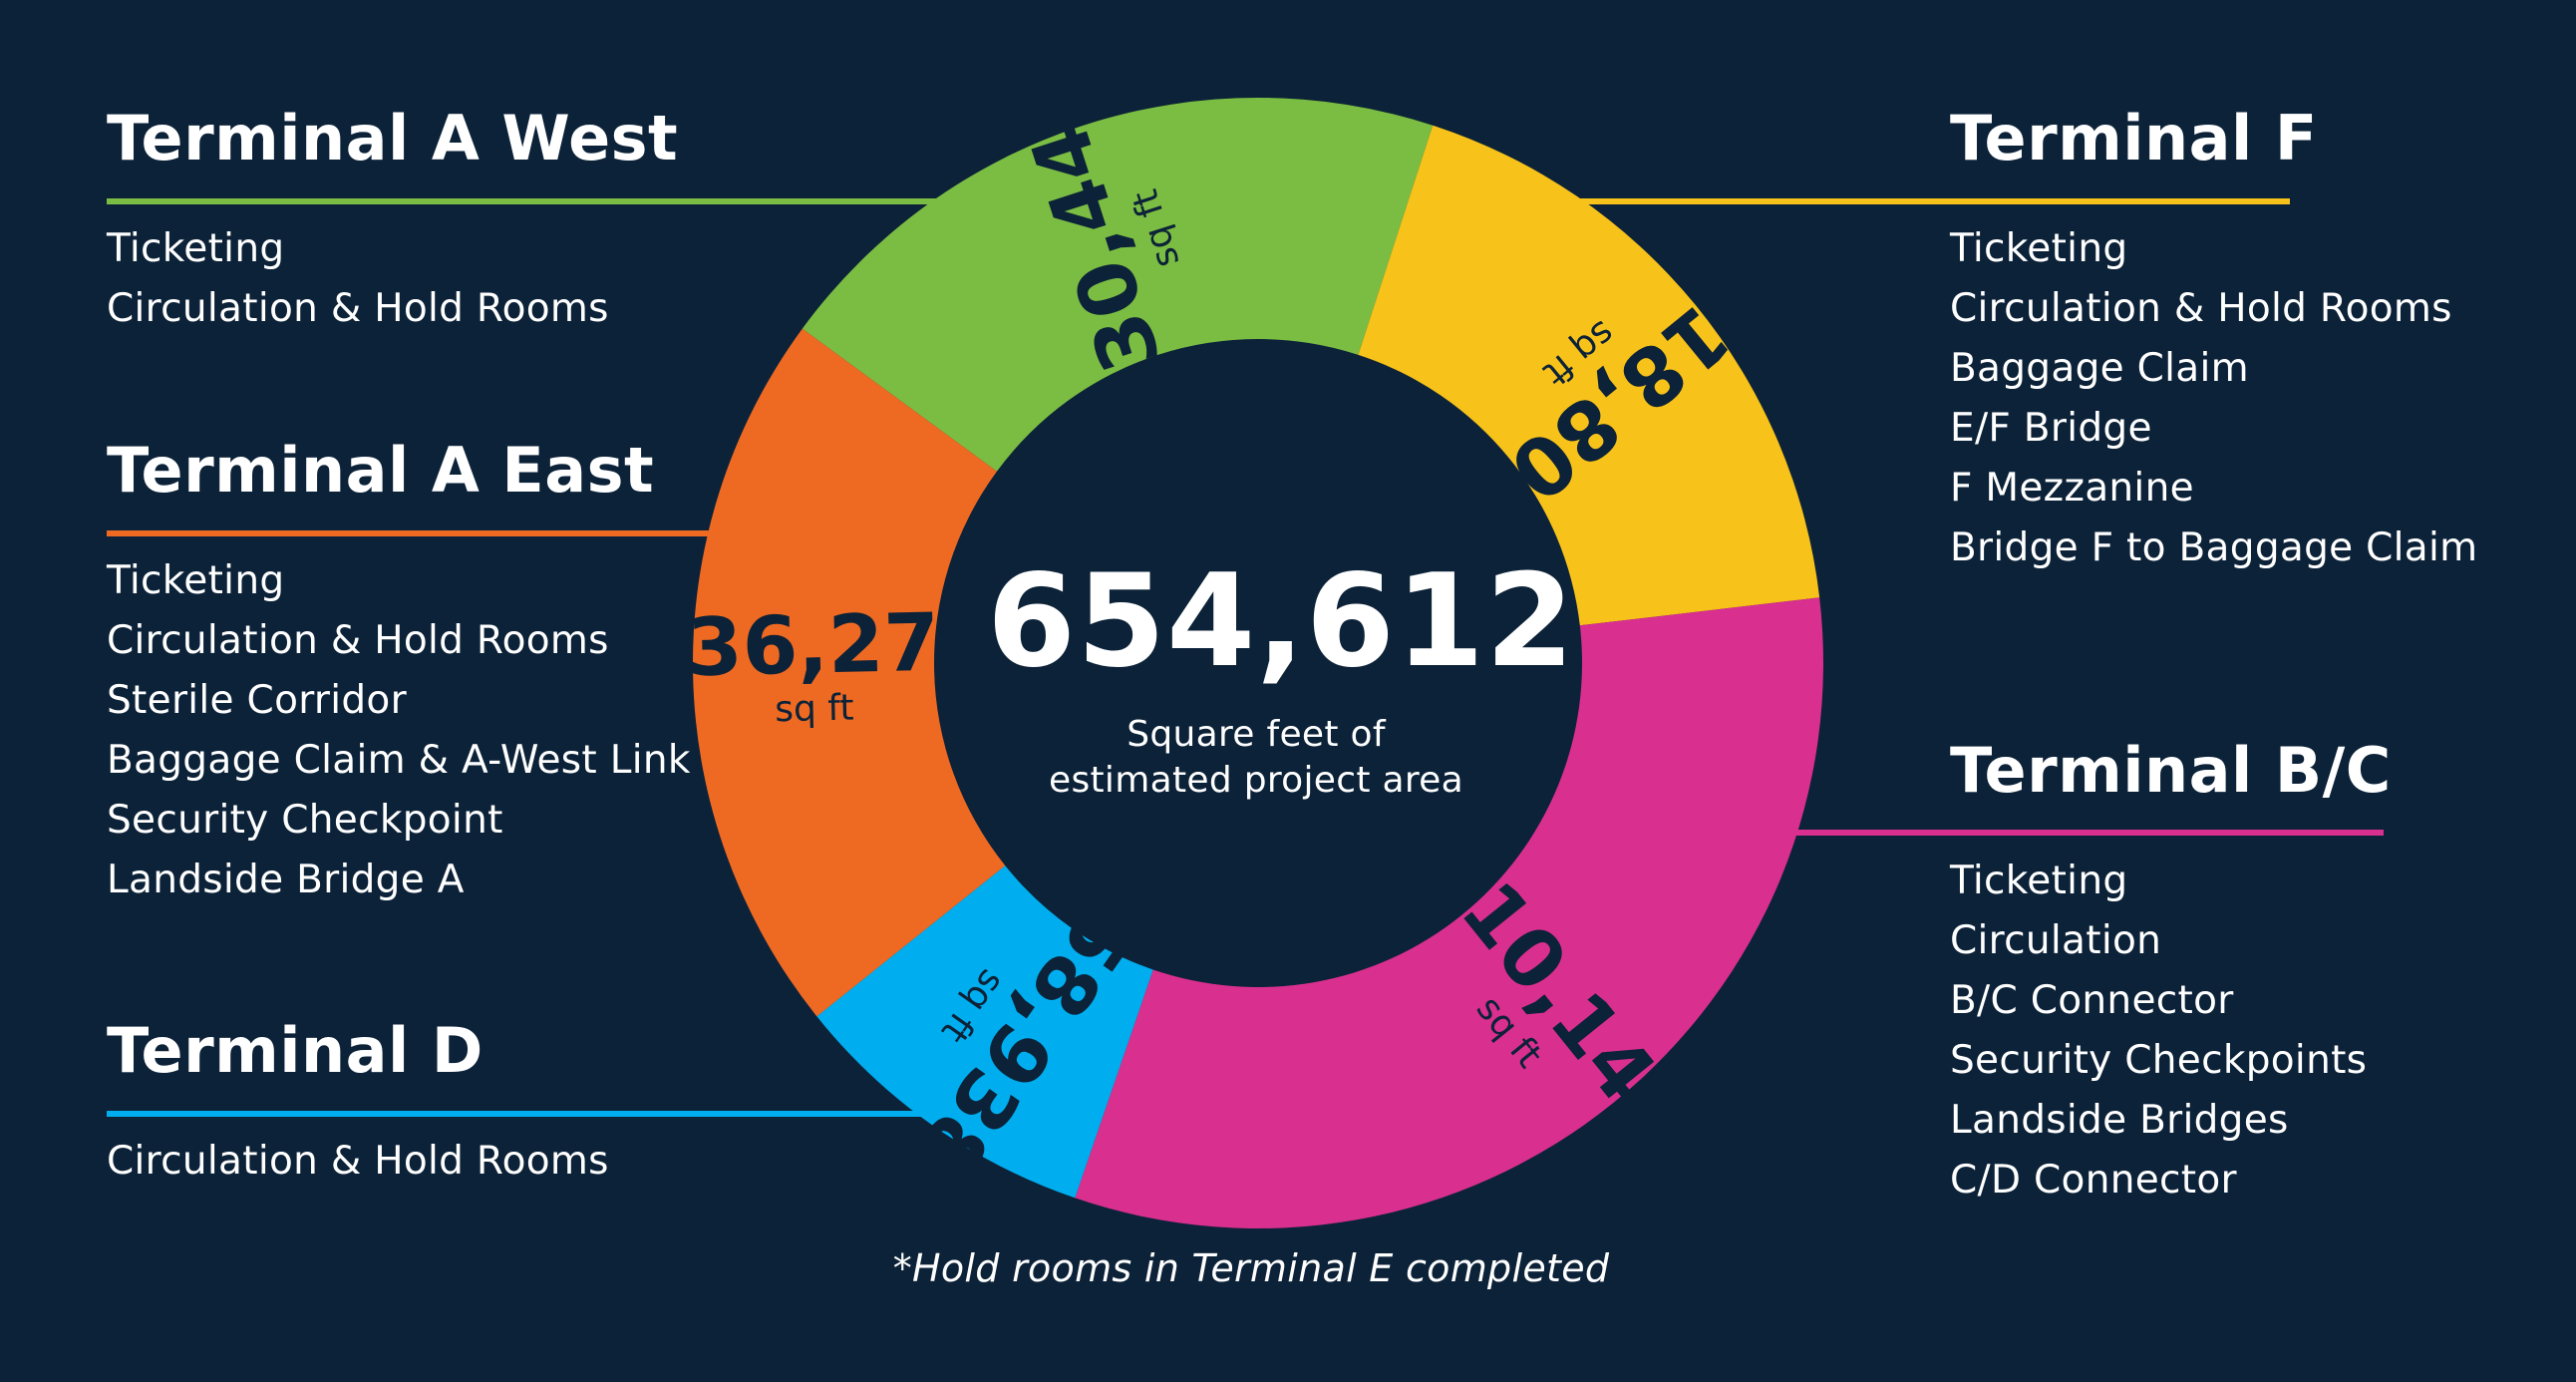  What do you see at coordinates (1256, 758) in the screenshot?
I see `total-area-caption: Square feet of estimated project area` at bounding box center [1256, 758].